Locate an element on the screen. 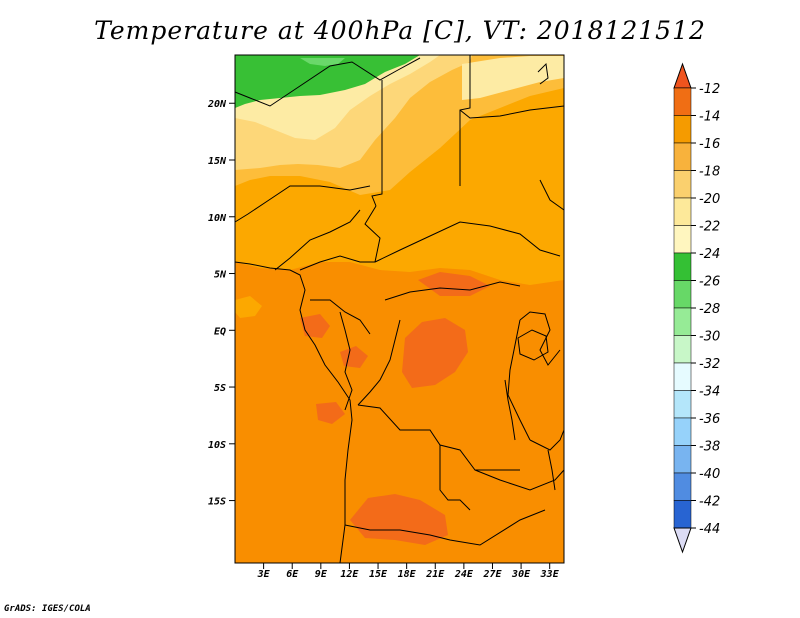 The width and height of the screenshot is (800, 618). border-sudan-chad is located at coordinates (377, 143).